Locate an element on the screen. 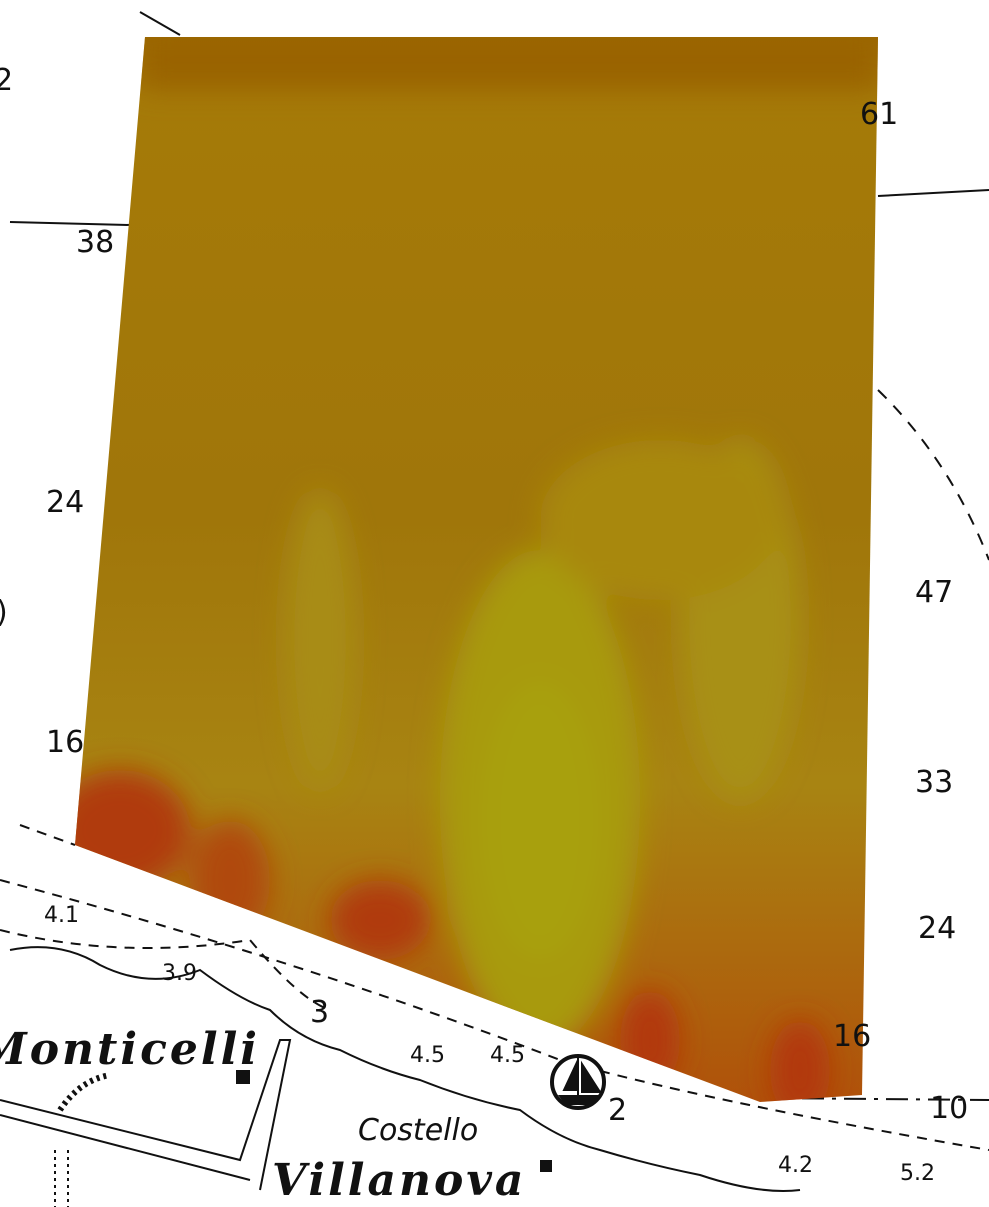 Image resolution: width=989 pixels, height=1207 pixels. harbour-symbol is located at coordinates (421, 1113).